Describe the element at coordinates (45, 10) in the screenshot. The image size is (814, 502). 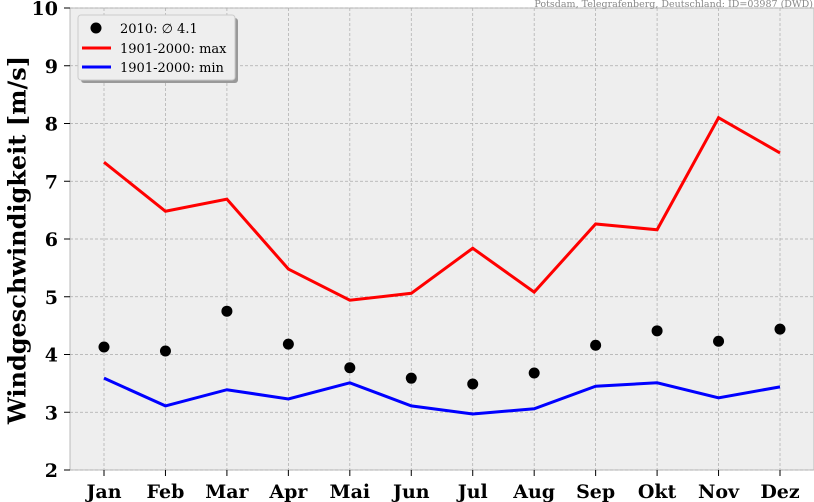
I see `y-tick-label: 10` at that location.